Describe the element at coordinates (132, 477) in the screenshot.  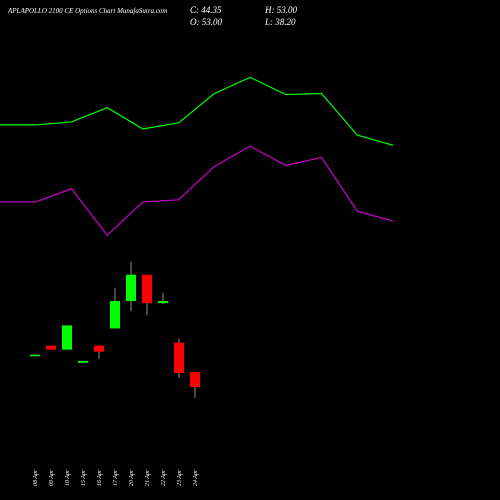
I see `x-tick-label: 20 Apr` at that location.